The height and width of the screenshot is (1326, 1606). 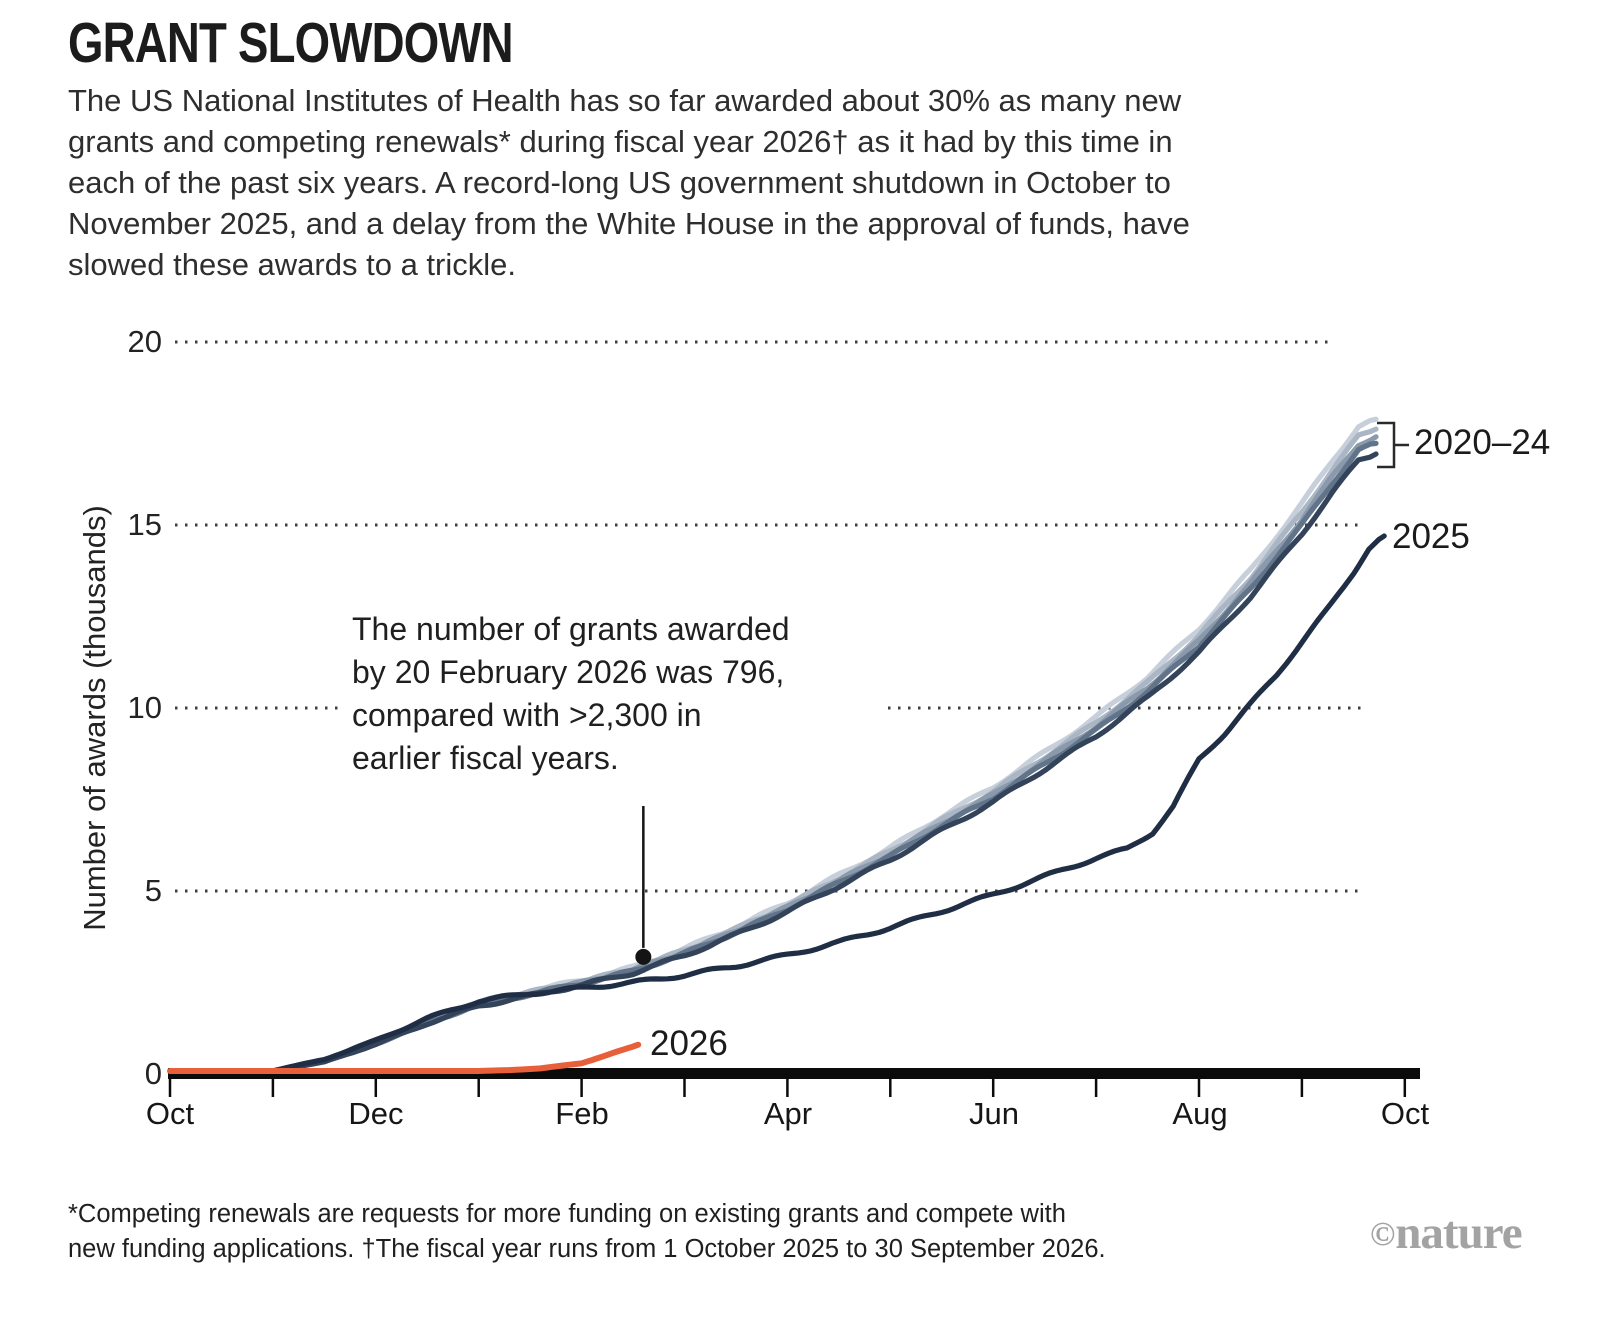 I want to click on y-tick-0: 0, so click(x=153, y=1073).